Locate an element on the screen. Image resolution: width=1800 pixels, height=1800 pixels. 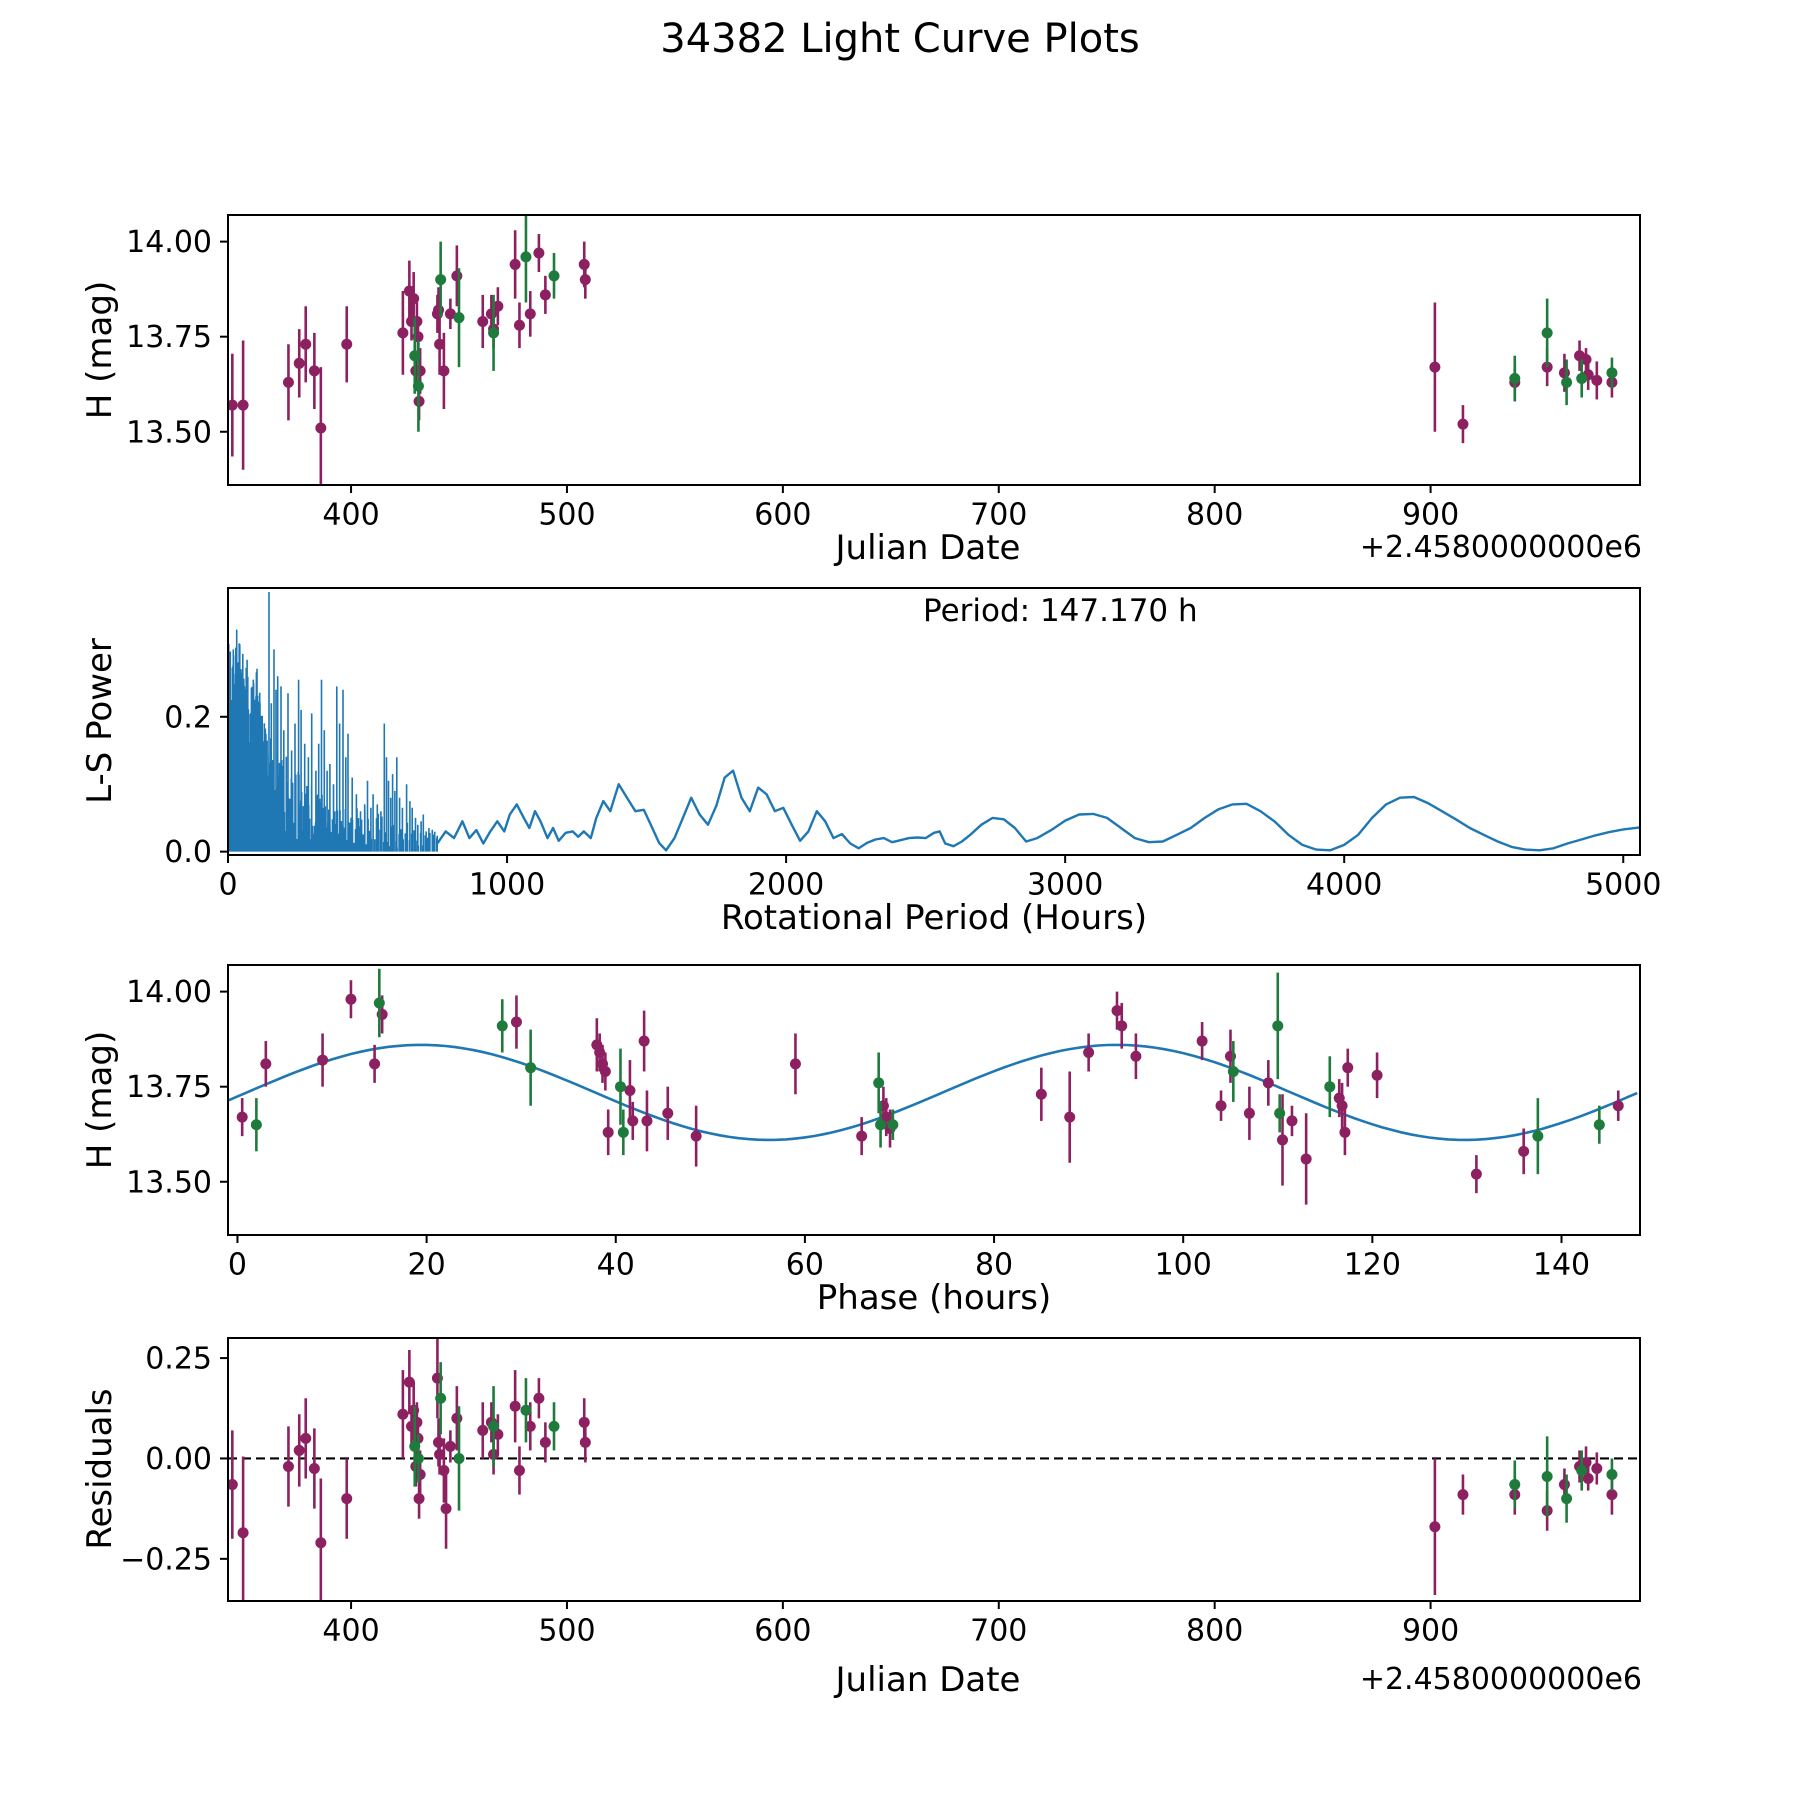
x-tick-label: 100 is located at coordinates (1183, 1265).